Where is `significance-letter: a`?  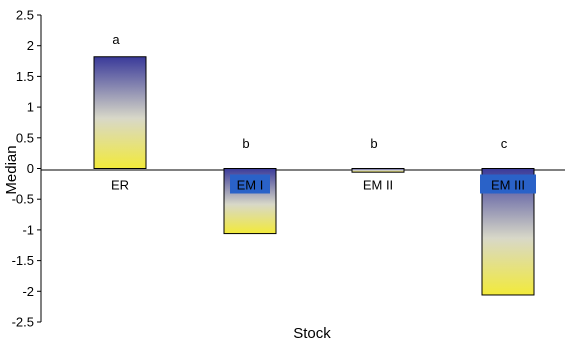
significance-letter: a is located at coordinates (116, 39).